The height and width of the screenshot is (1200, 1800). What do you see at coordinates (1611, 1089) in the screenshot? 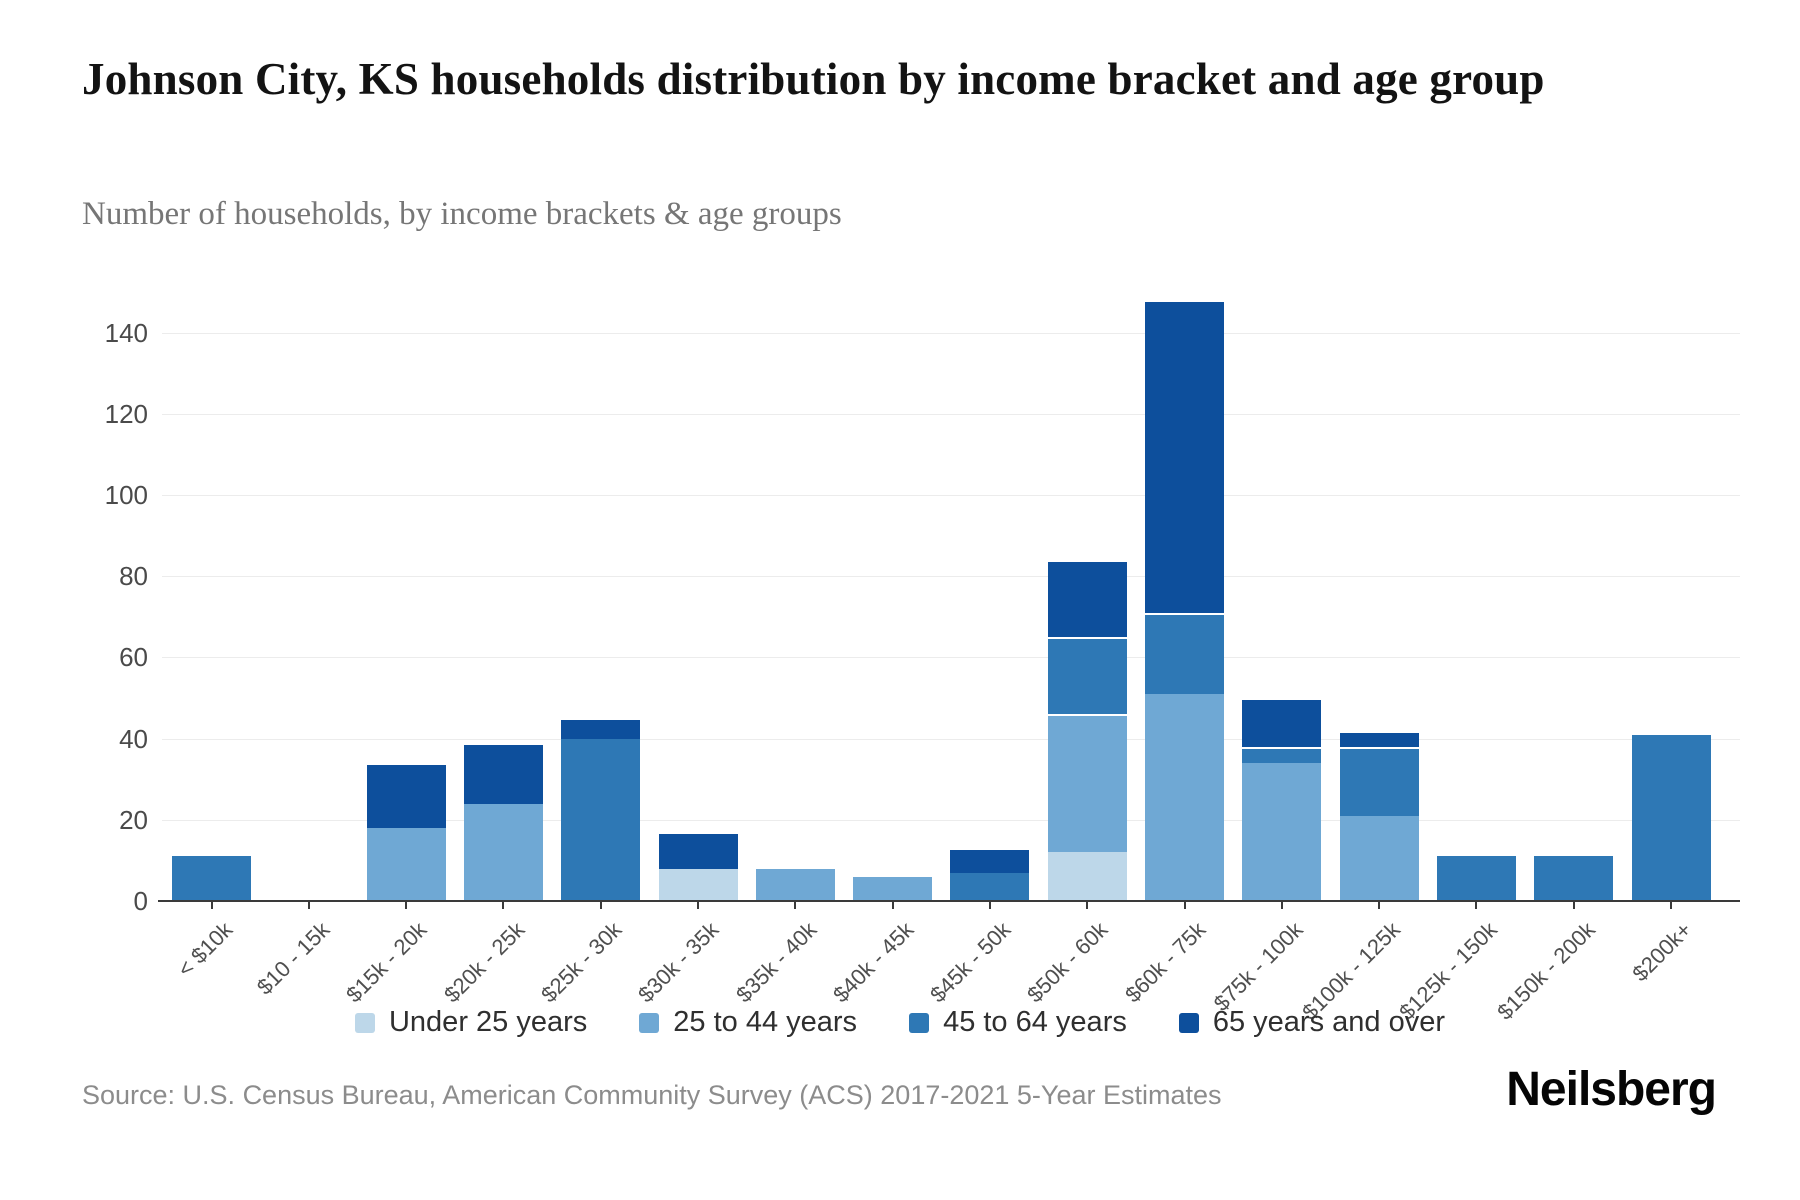
I see `neilsberg-logo: Neilsberg` at bounding box center [1611, 1089].